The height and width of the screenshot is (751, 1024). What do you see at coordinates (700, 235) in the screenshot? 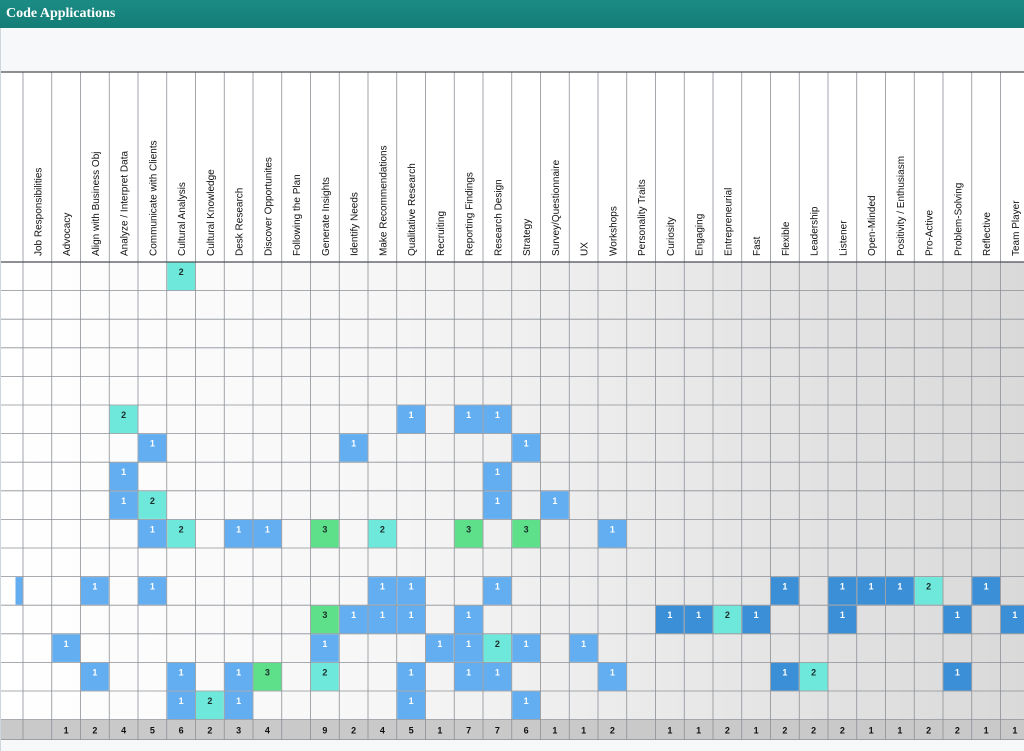
I see `column-header: Engaging` at bounding box center [700, 235].